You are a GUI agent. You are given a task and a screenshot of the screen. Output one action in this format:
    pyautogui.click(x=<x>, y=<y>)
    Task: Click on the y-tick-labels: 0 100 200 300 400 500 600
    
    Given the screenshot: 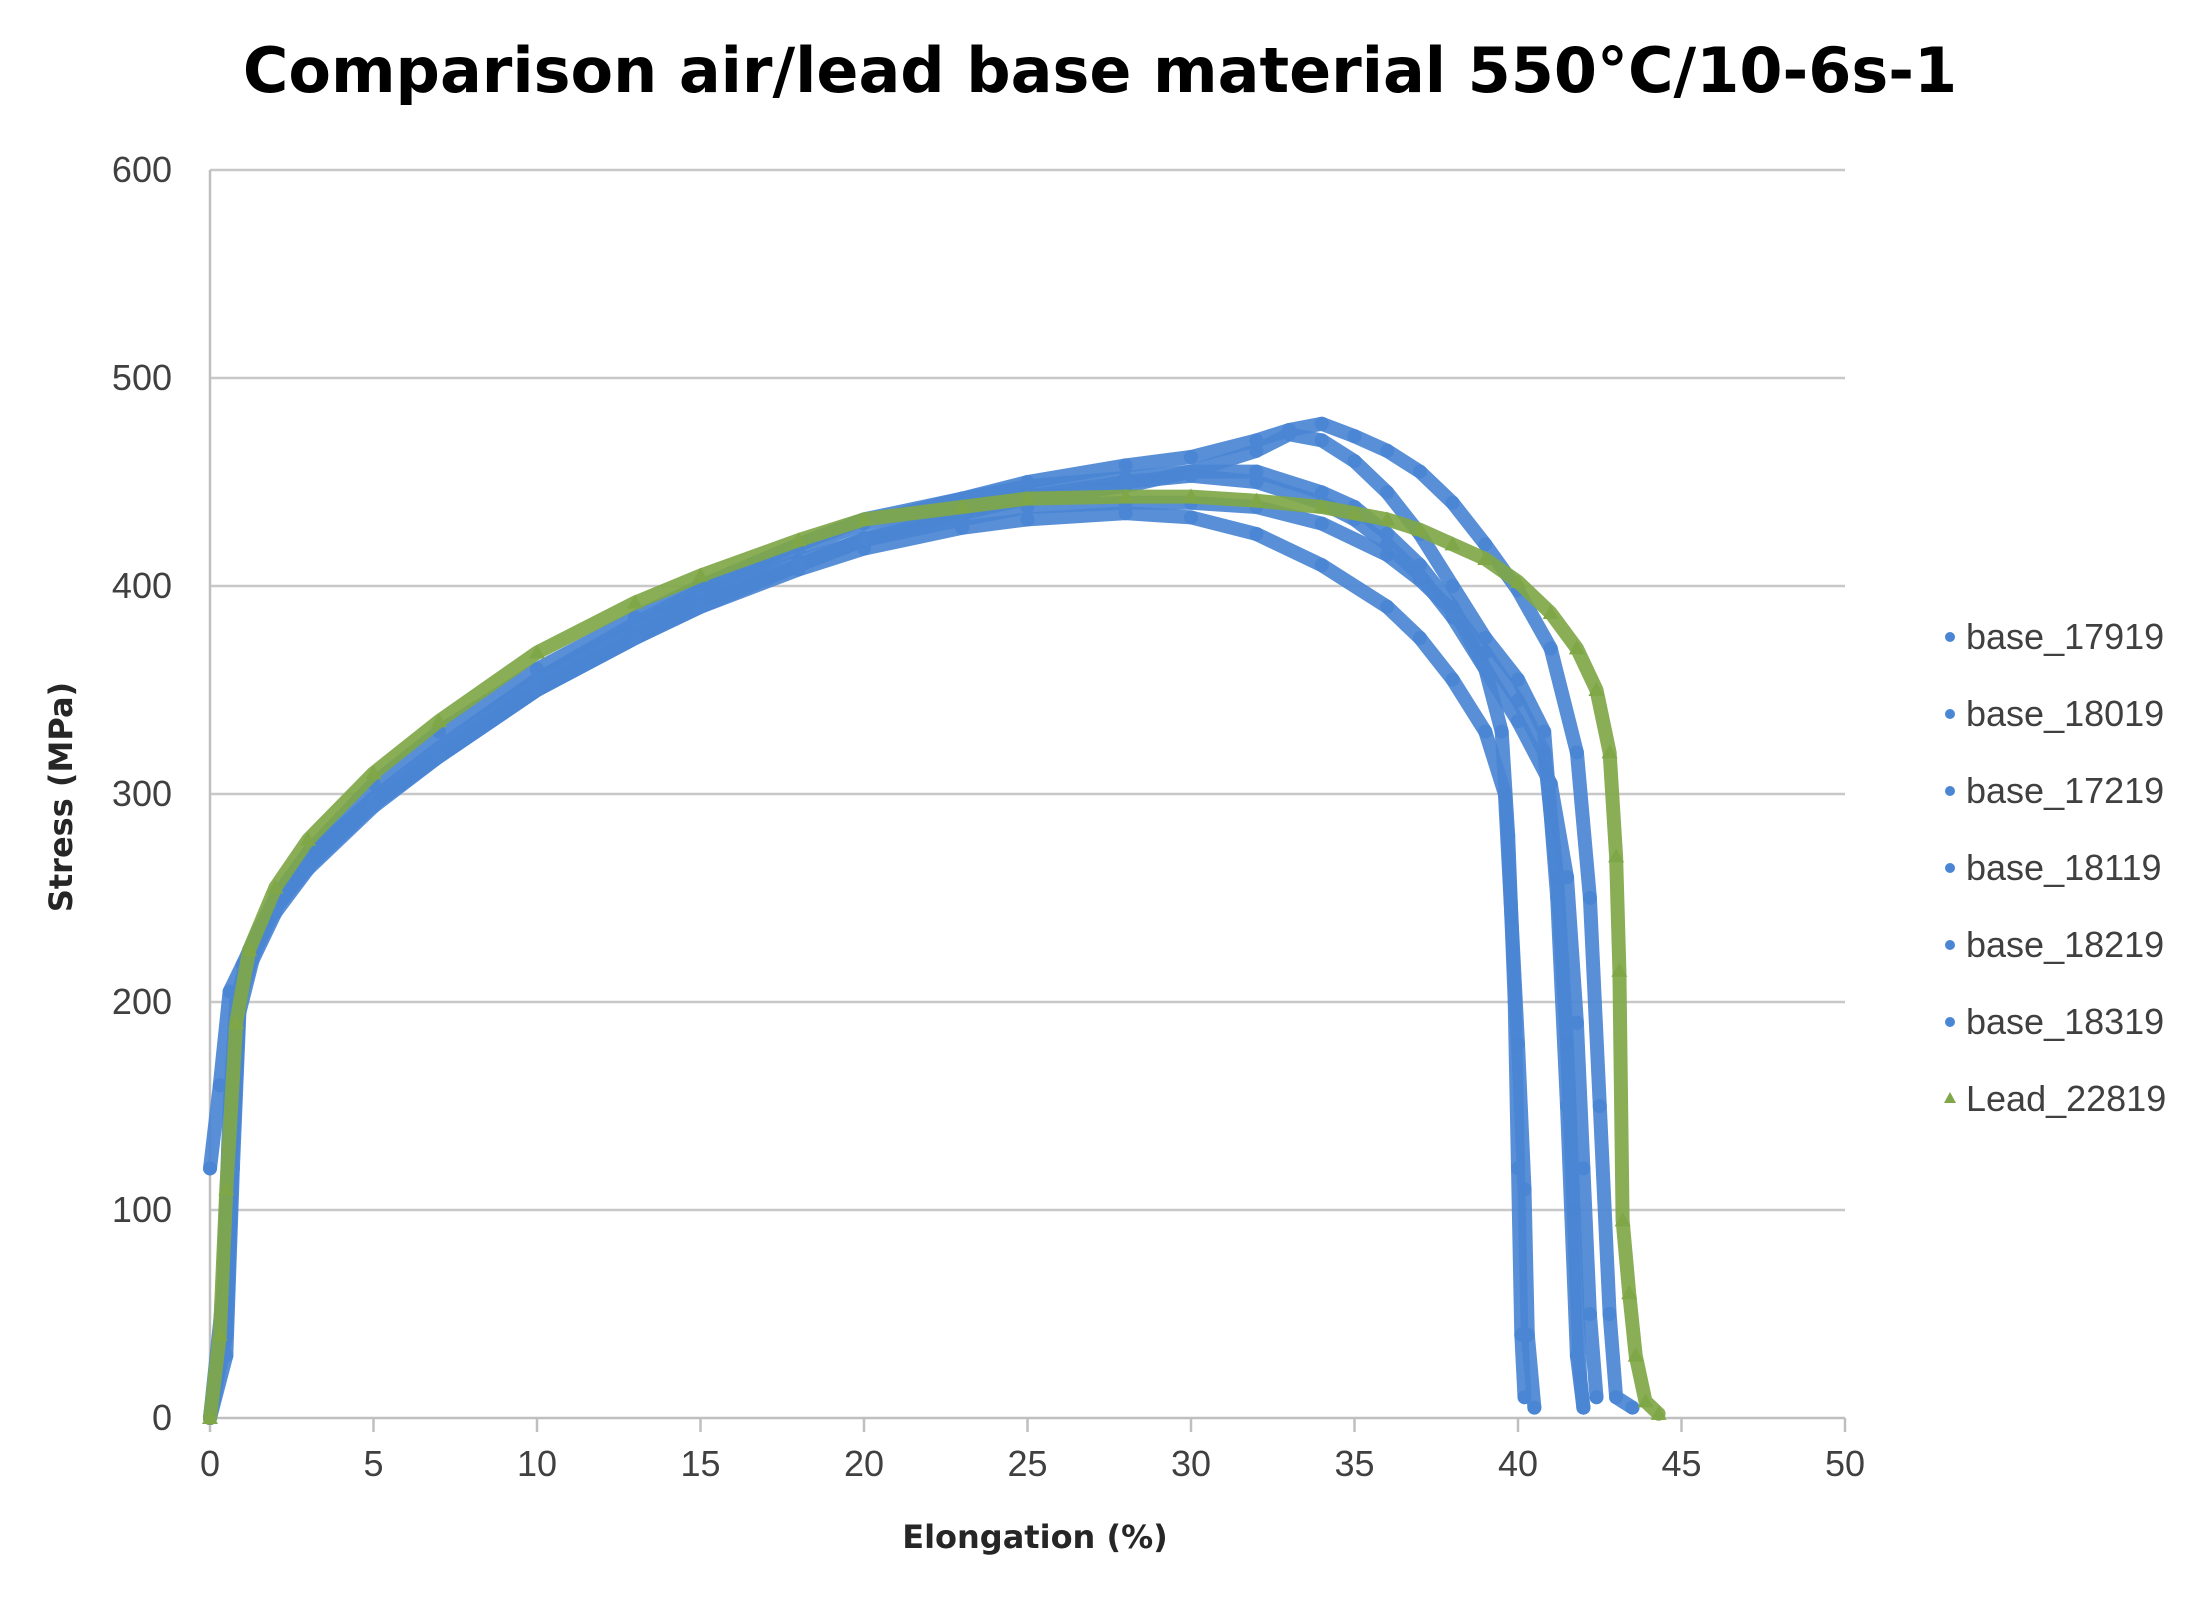 What is the action you would take?
    pyautogui.click(x=142, y=793)
    